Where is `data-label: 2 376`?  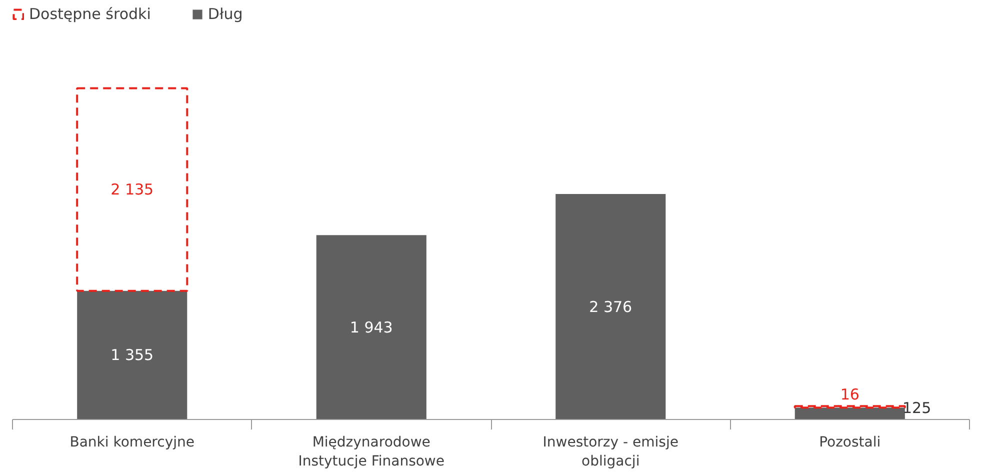 data-label: 2 376 is located at coordinates (610, 307).